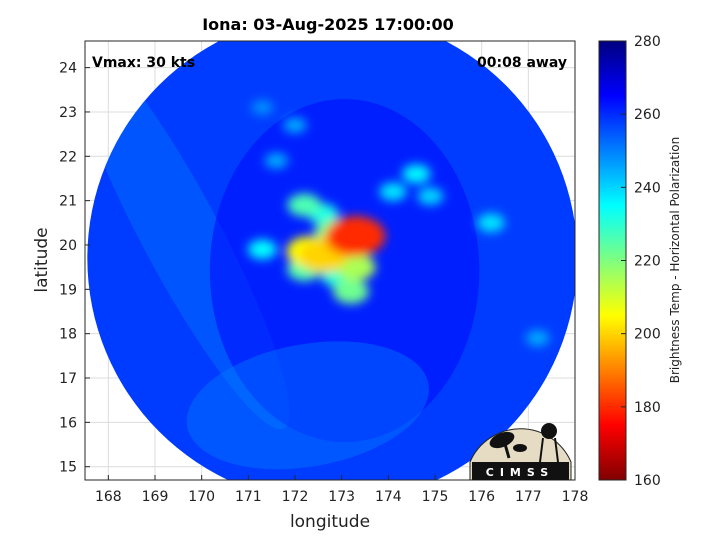 This screenshot has width=720, height=544. Describe the element at coordinates (549, 431) in the screenshot. I see `water-tower-icon` at that location.